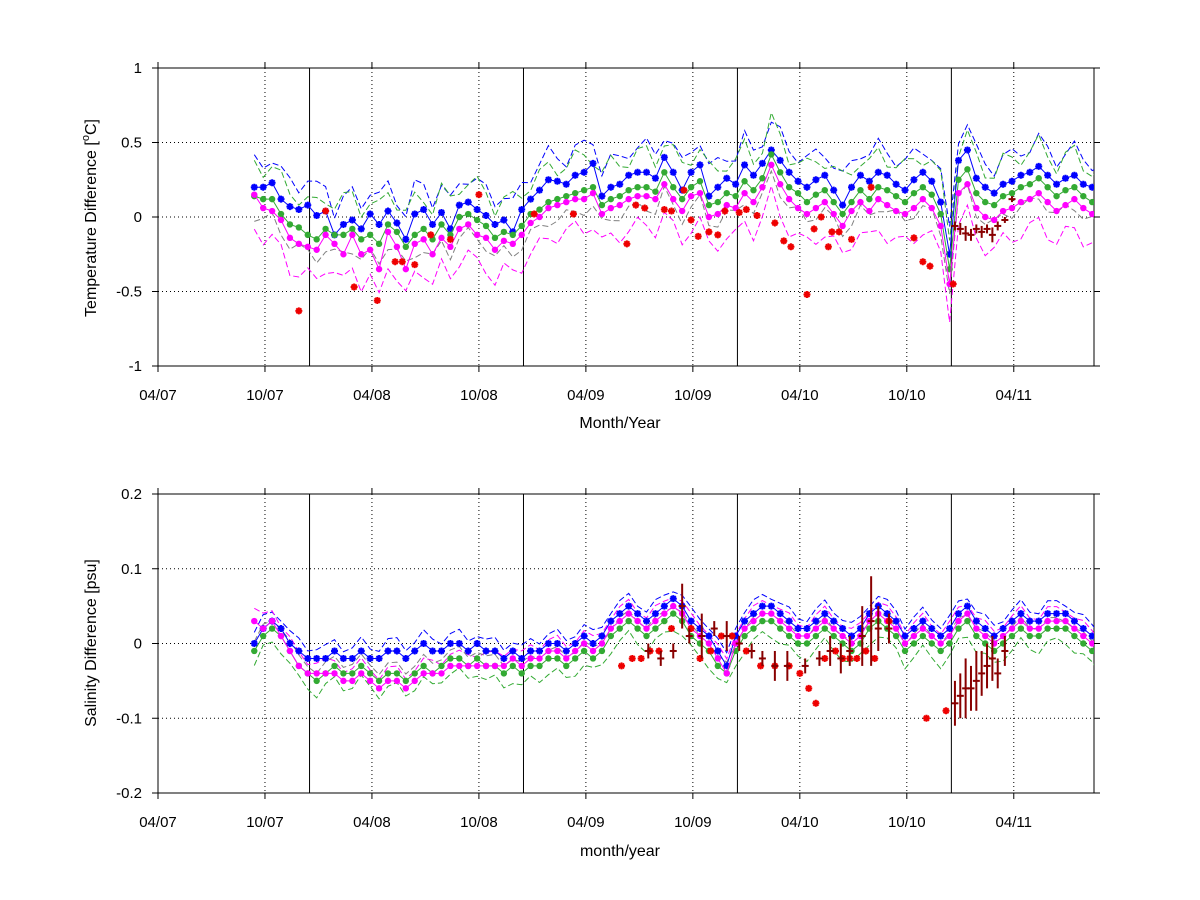  I want to click on temp-x-tick-label: 04/07, so click(158, 395).